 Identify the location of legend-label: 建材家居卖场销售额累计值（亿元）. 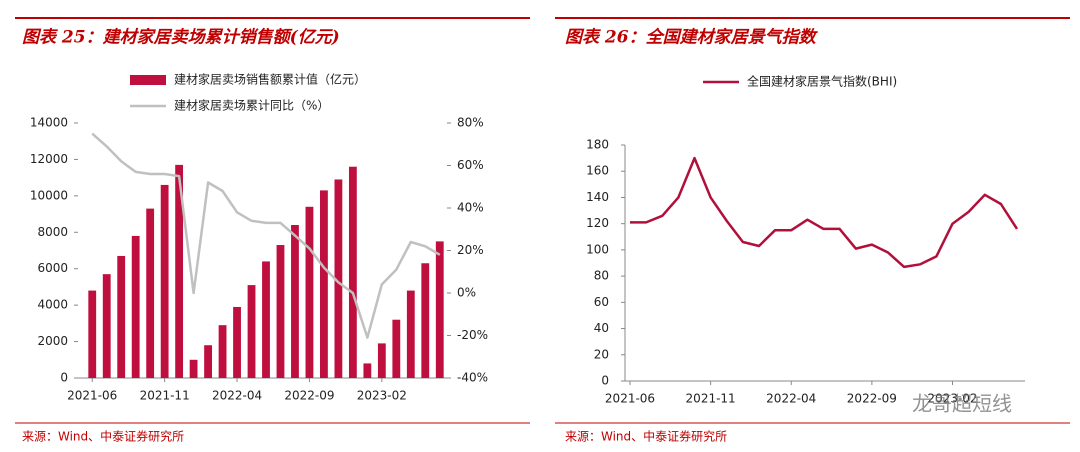
(270, 79).